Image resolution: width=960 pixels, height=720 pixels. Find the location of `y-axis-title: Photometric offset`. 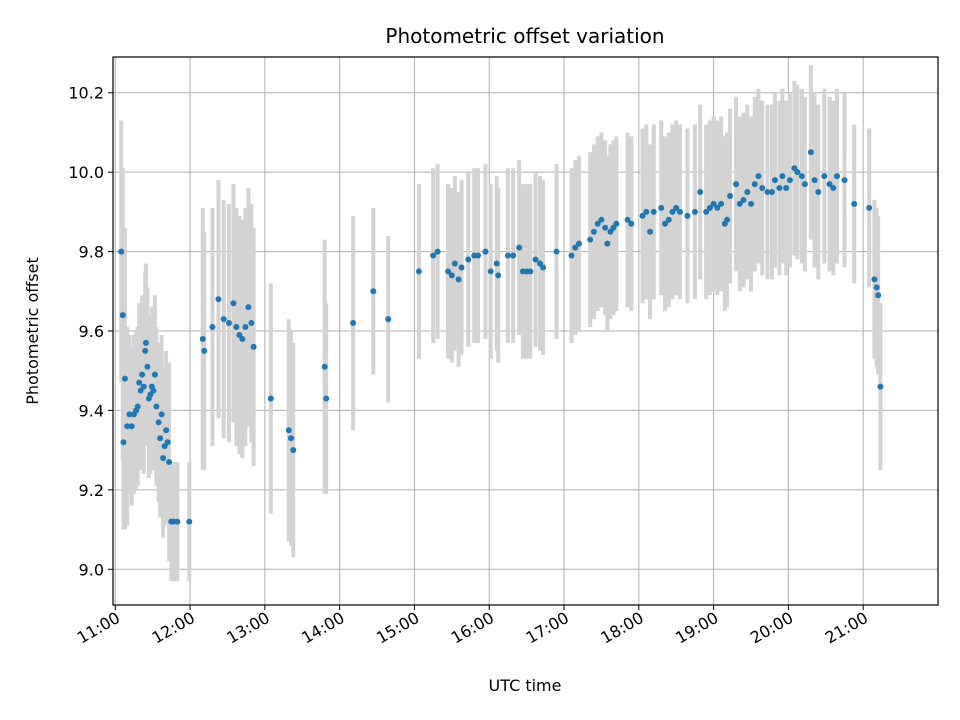

y-axis-title: Photometric offset is located at coordinates (32, 331).